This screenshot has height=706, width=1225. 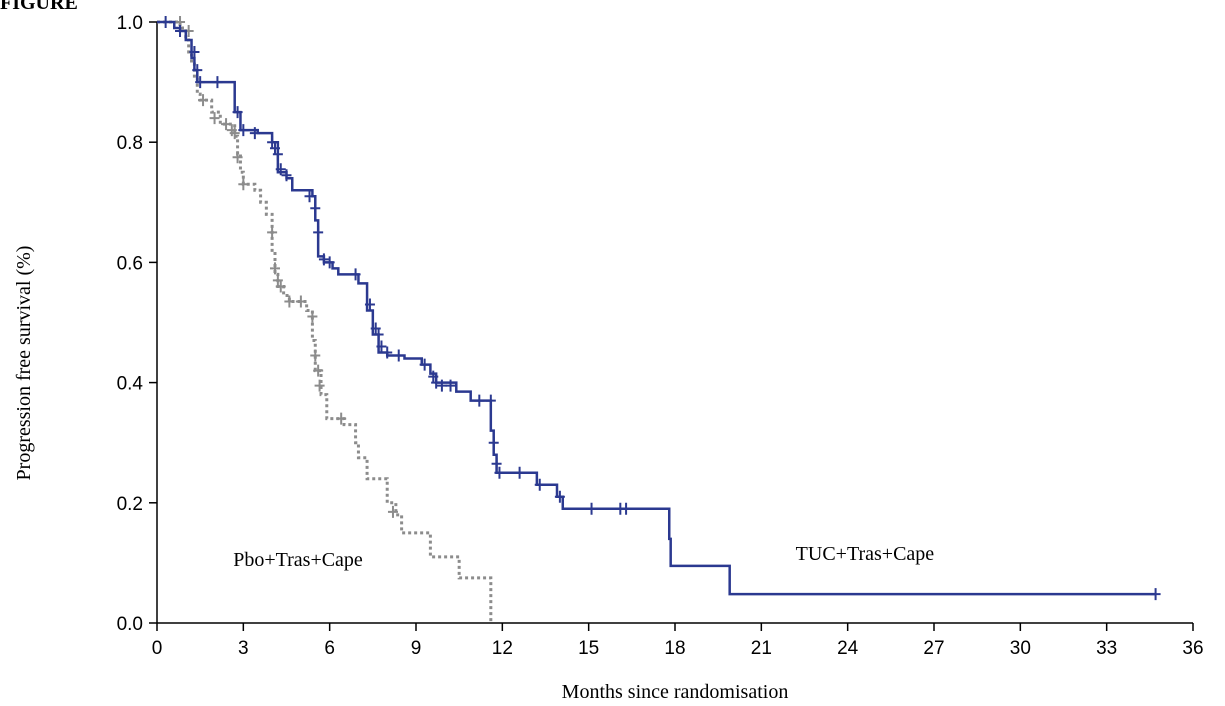 What do you see at coordinates (130, 263) in the screenshot?
I see `y-tick-label: 0.6` at bounding box center [130, 263].